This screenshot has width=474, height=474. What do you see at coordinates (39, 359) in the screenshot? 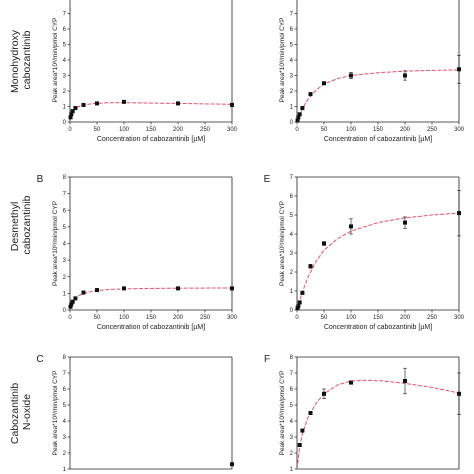
I see `panel-letter: C` at bounding box center [39, 359].